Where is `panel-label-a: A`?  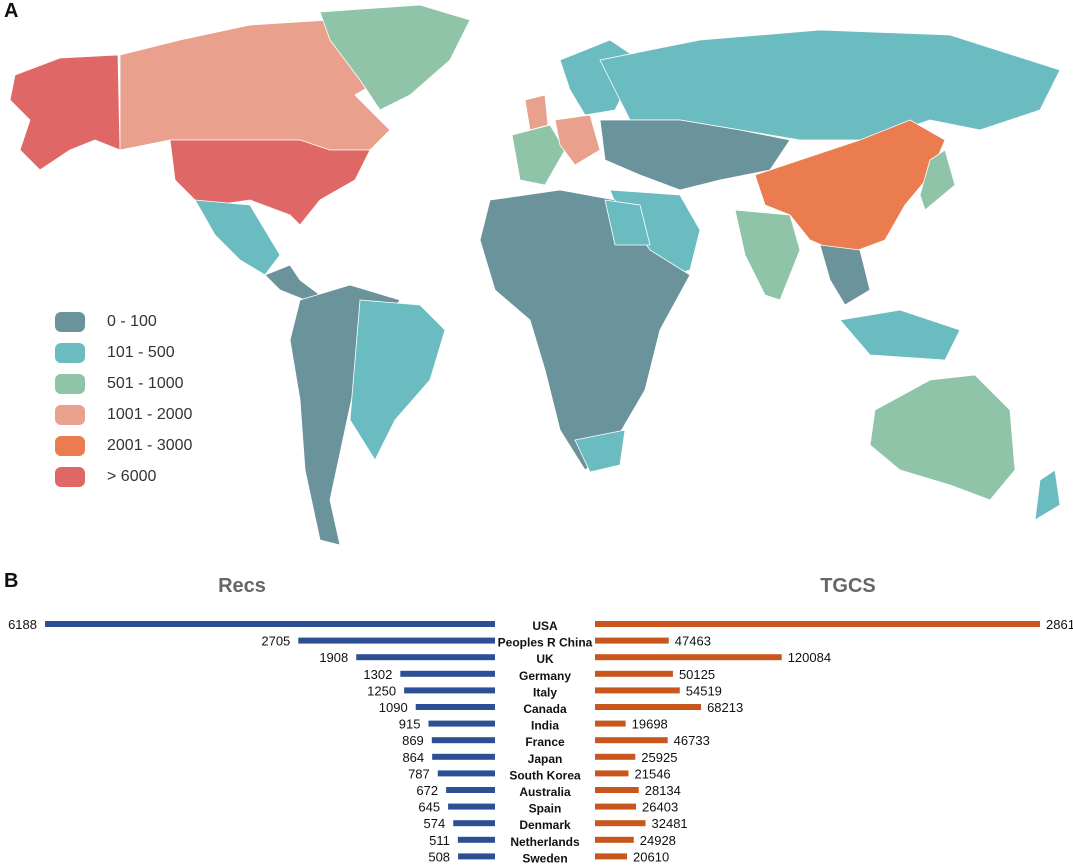 panel-label-a: A is located at coordinates (11, 11).